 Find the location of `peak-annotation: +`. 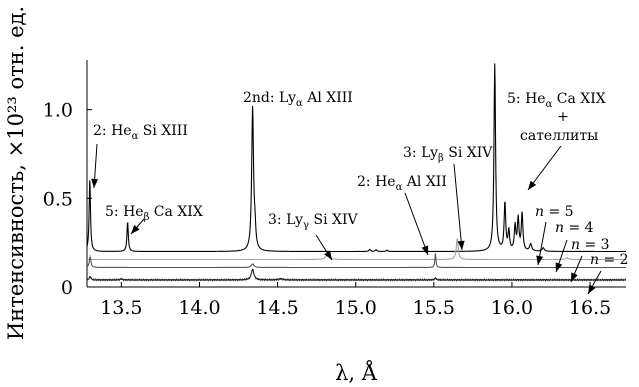

peak-annotation: + is located at coordinates (563, 117).